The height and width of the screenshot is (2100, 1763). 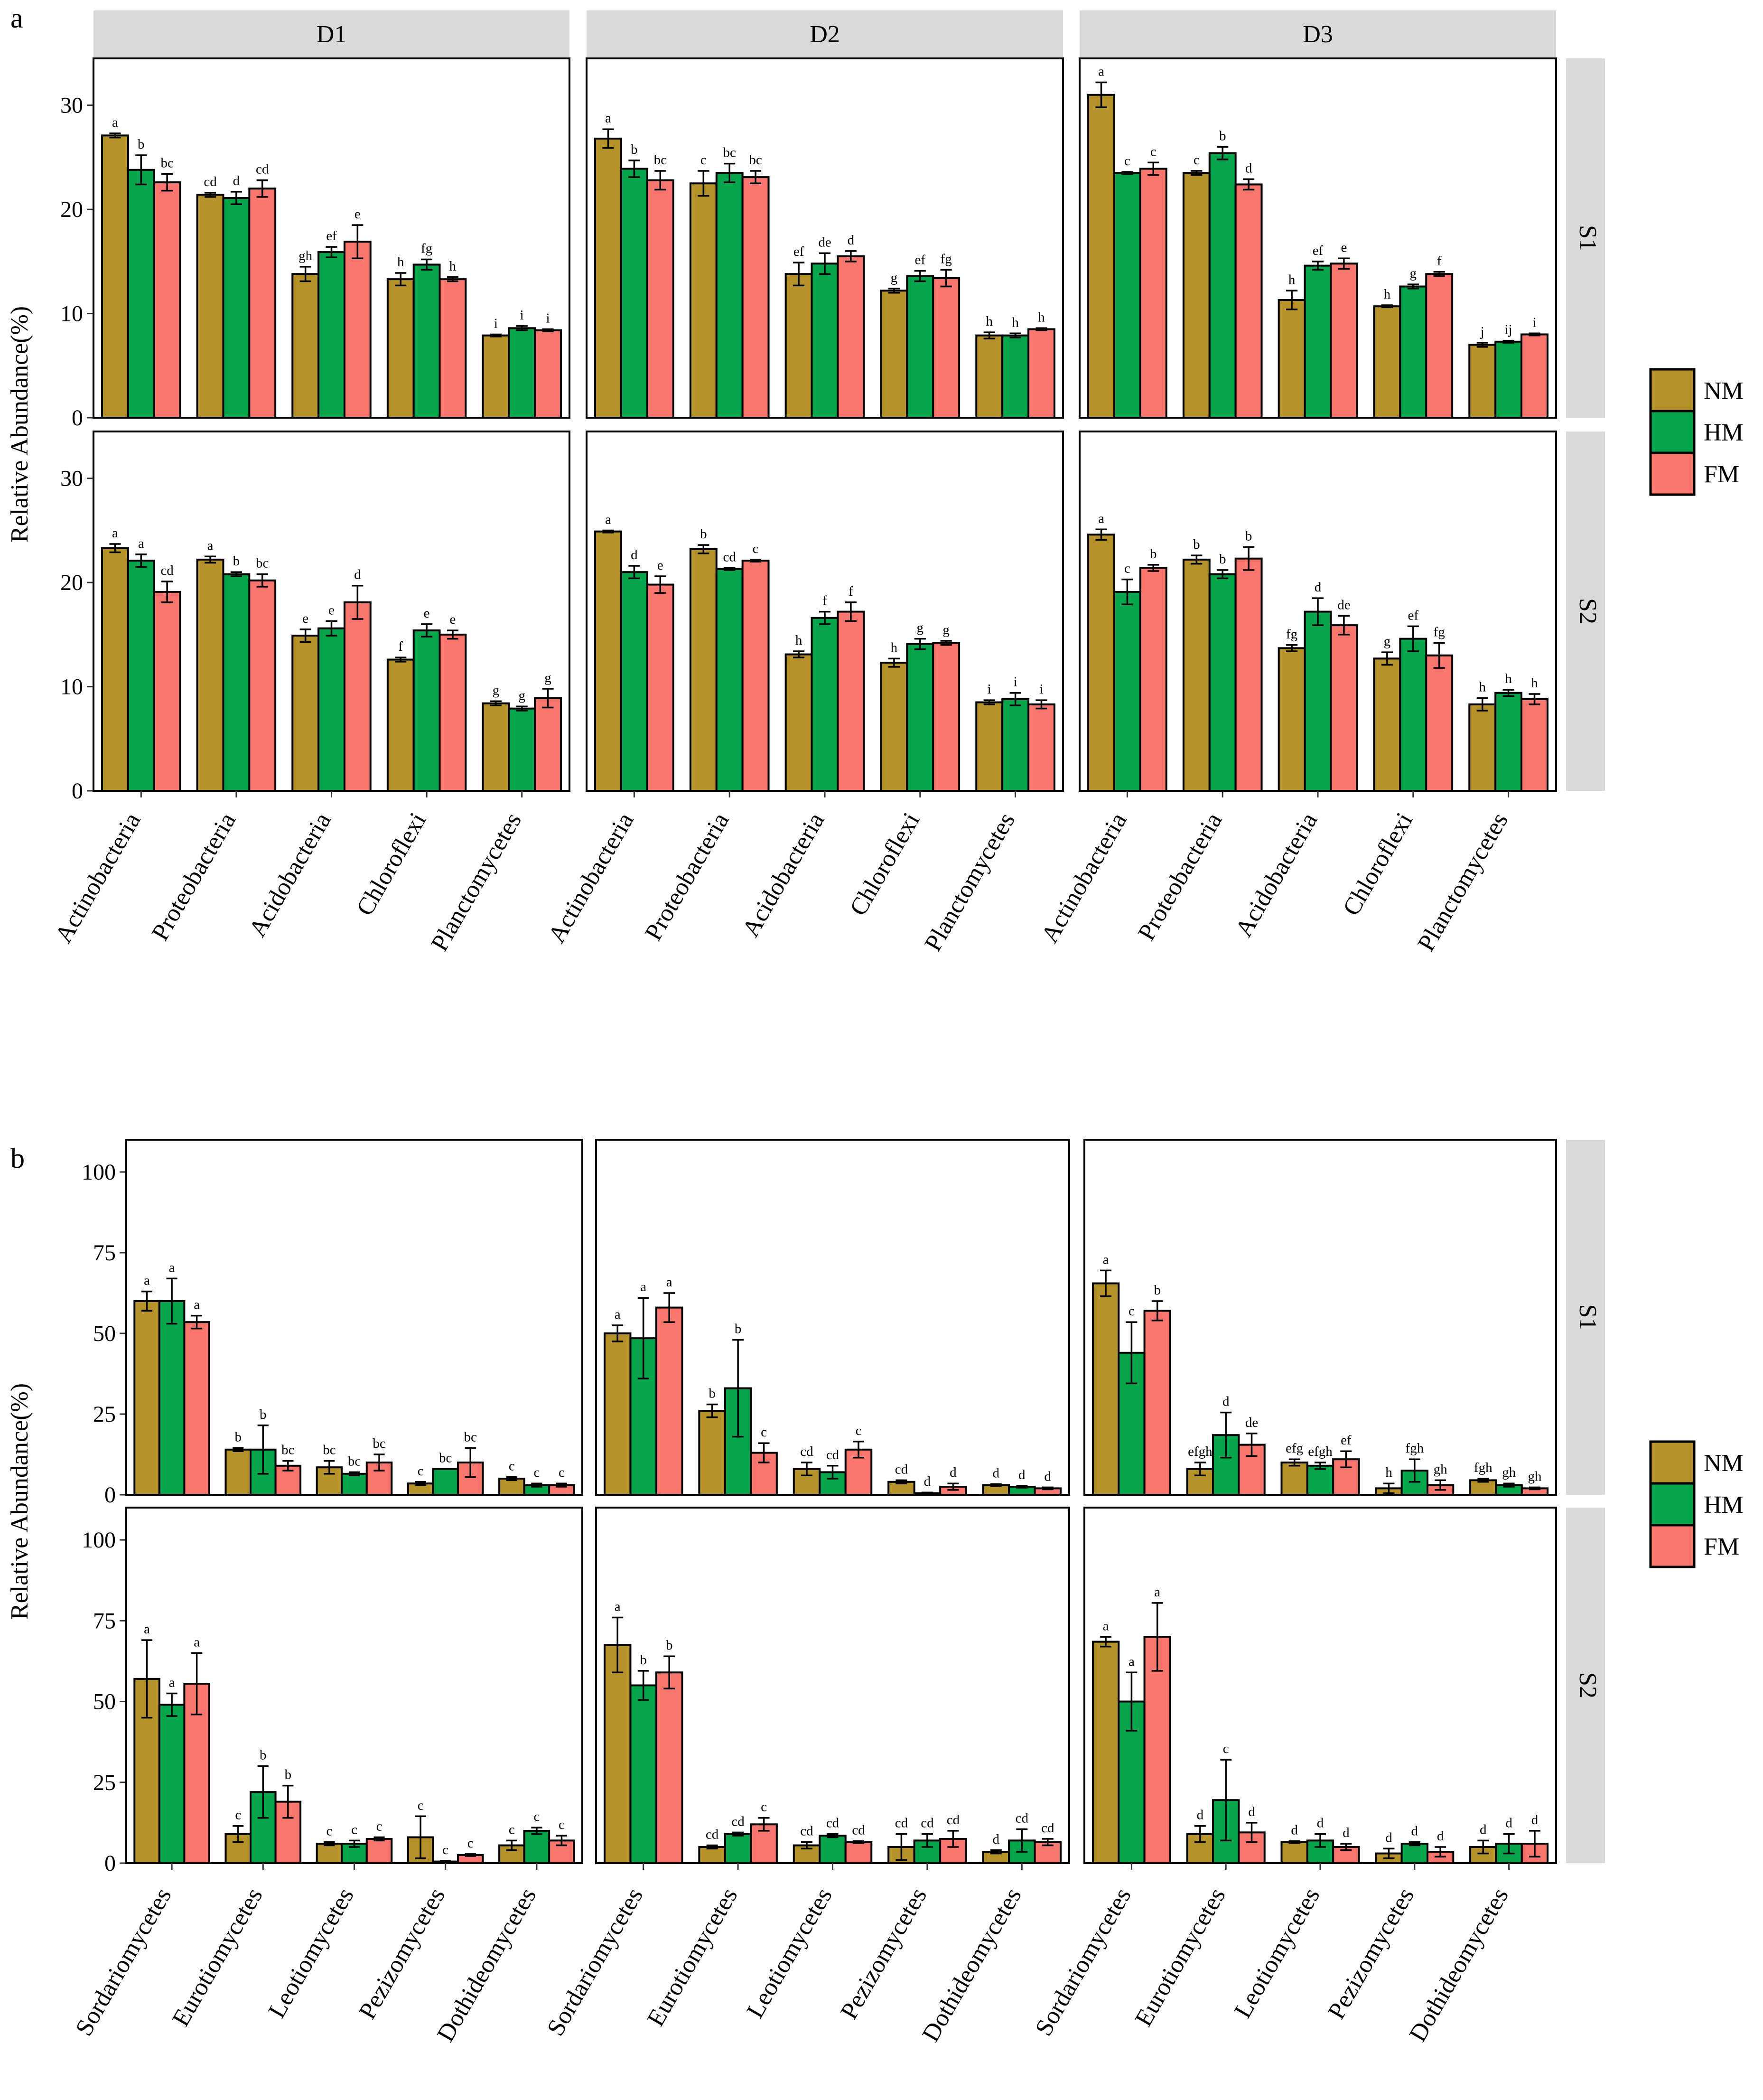 I want to click on facet-D1-S2: a a cd a b bc e e d f e e g g g, so click(x=331, y=611).